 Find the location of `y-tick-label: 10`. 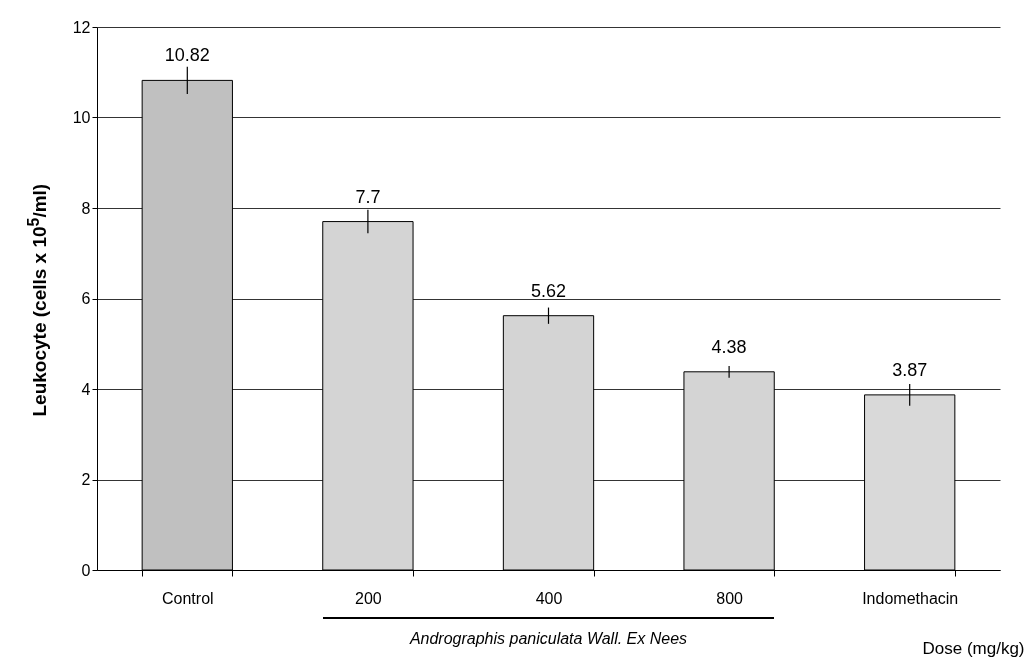

y-tick-label: 10 is located at coordinates (81, 117).